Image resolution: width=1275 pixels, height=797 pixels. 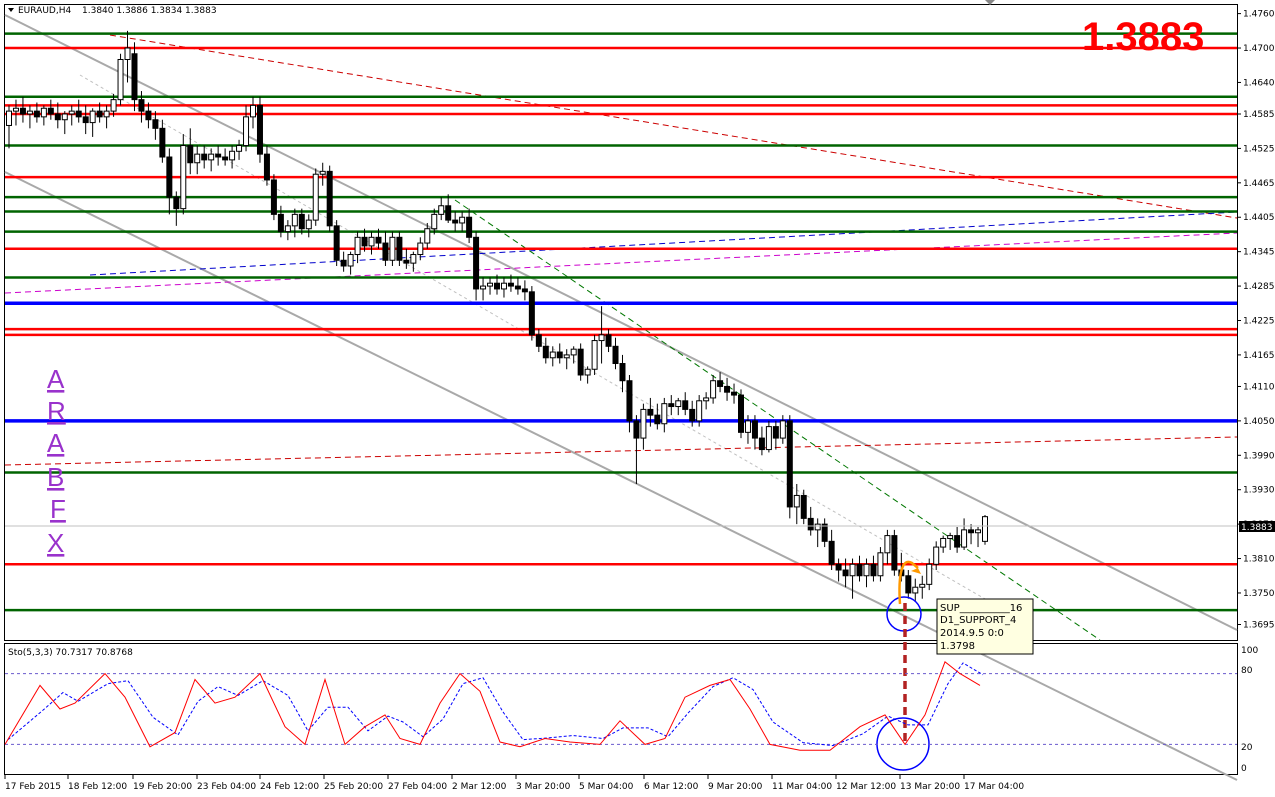 I want to click on price-tick-label: 1.4465, so click(x=1259, y=184).